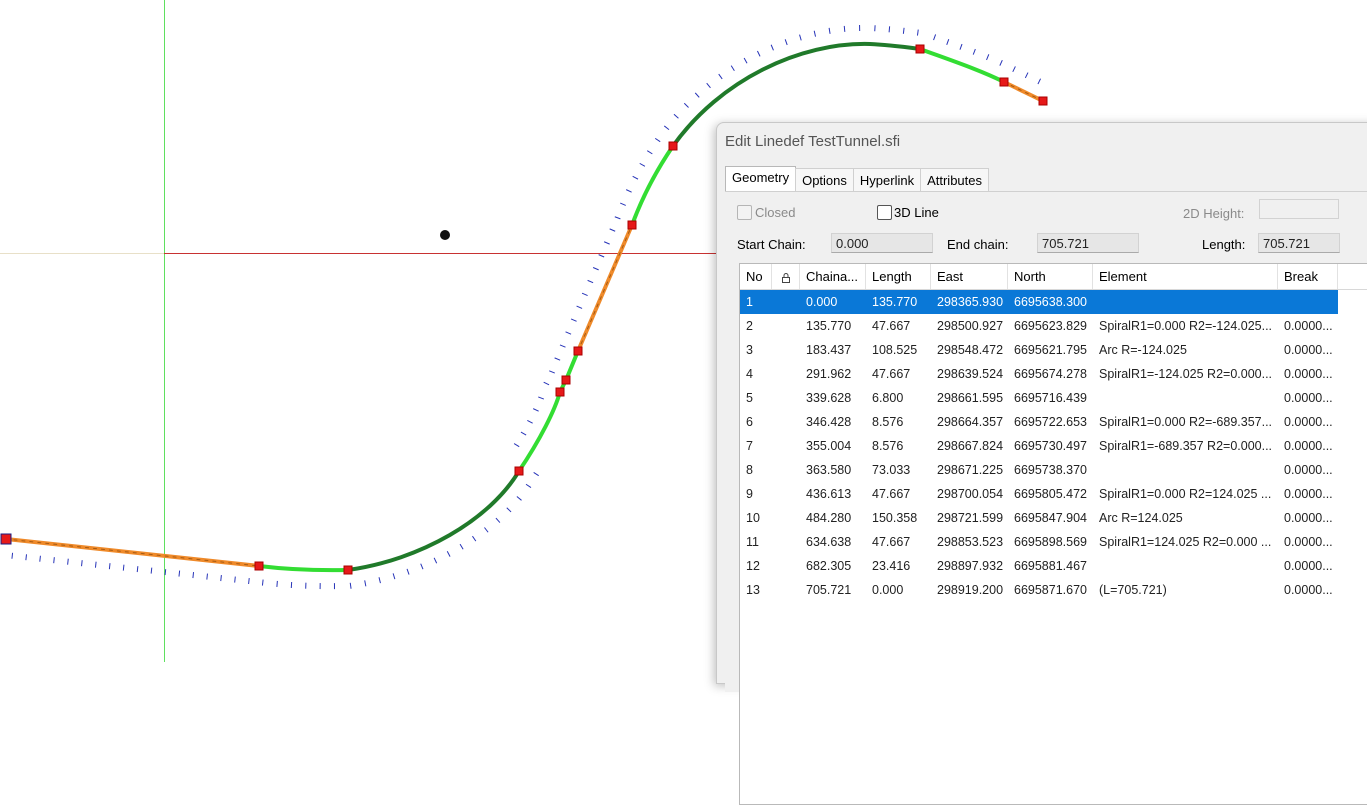 This screenshot has height=805, width=1367. I want to click on cell-chainage: 183.437, so click(833, 350).